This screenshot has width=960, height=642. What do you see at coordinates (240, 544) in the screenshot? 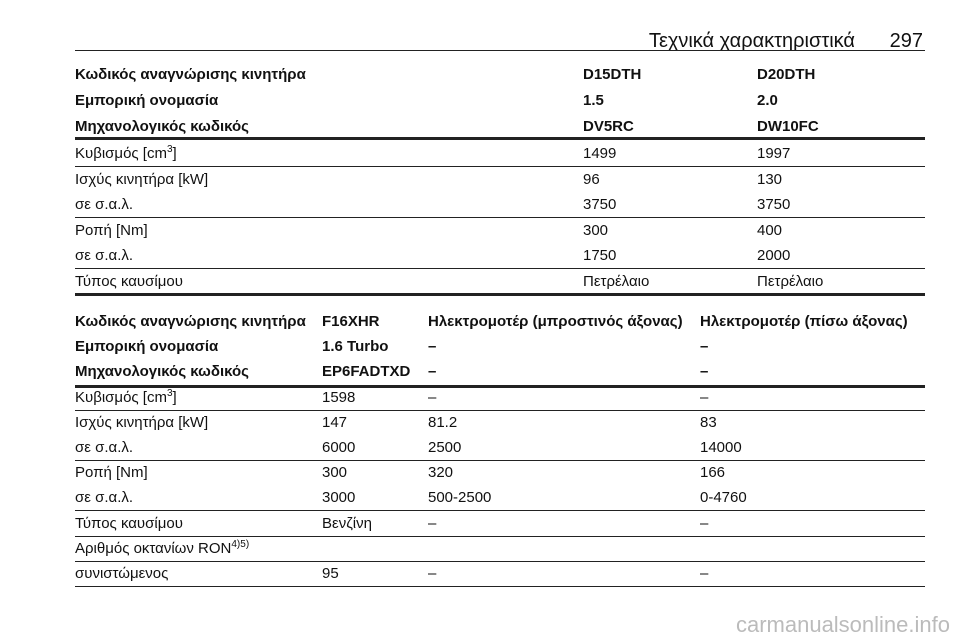
I see `superscript: 4)5)` at bounding box center [240, 544].